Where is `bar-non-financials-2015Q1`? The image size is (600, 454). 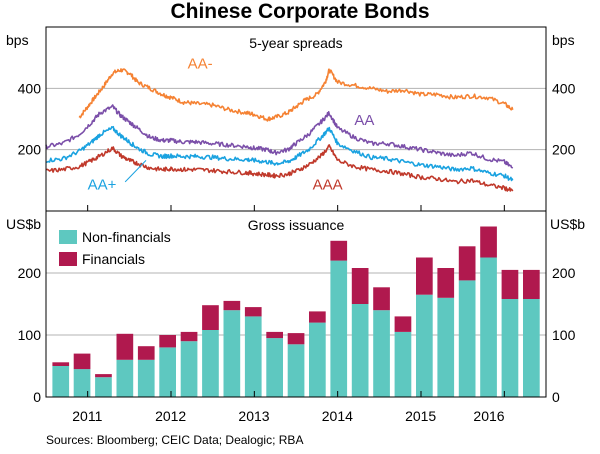
bar-non-financials-2015Q1 is located at coordinates (446, 347).